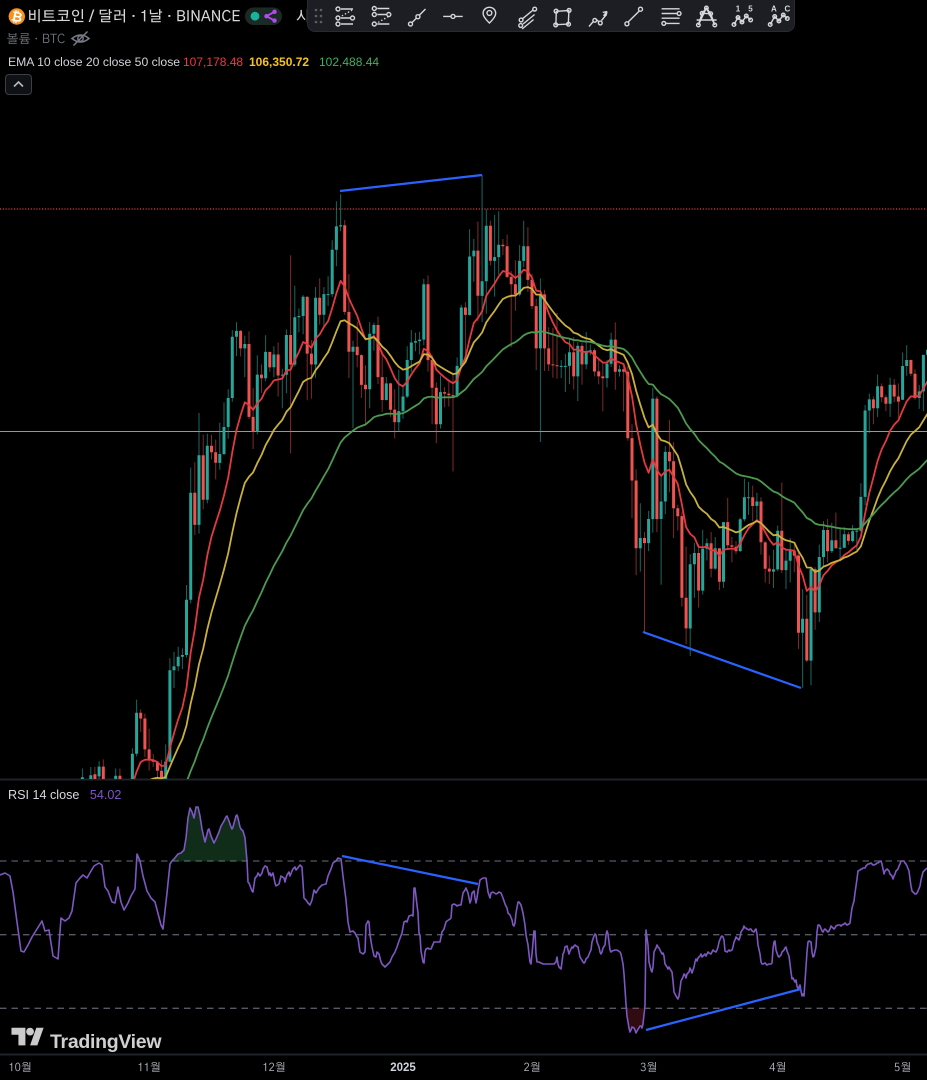 The width and height of the screenshot is (927, 1080). Describe the element at coordinates (750, 9) in the screenshot. I see `svg-text: 5` at that location.